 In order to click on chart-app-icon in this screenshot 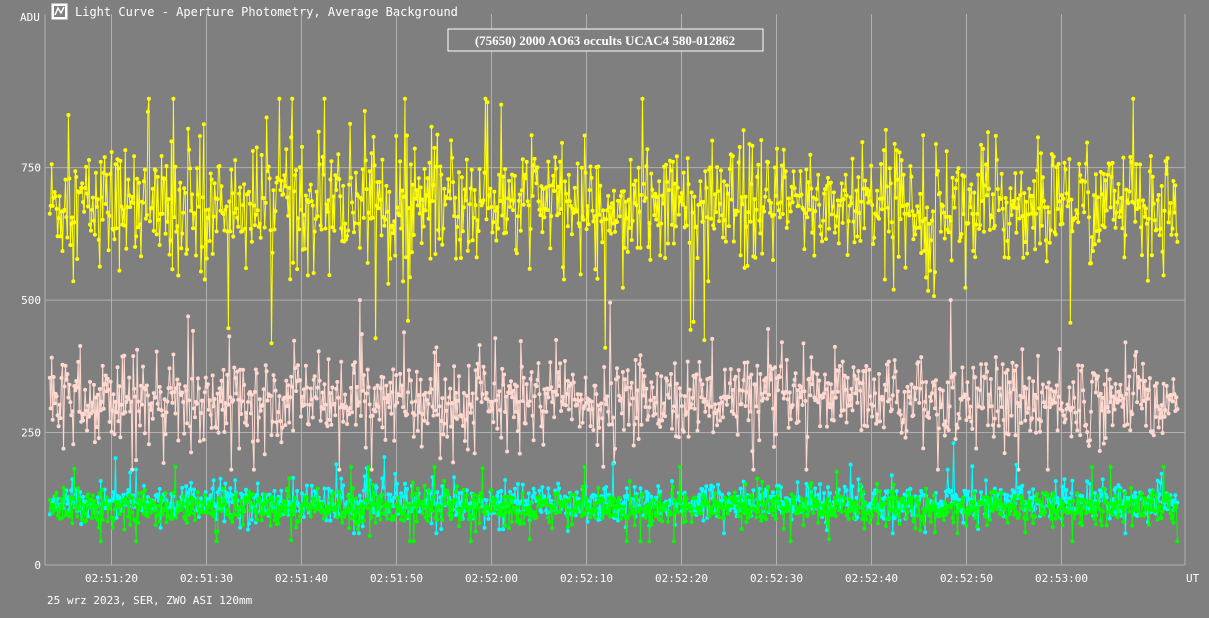, I will do `click(59, 11)`.